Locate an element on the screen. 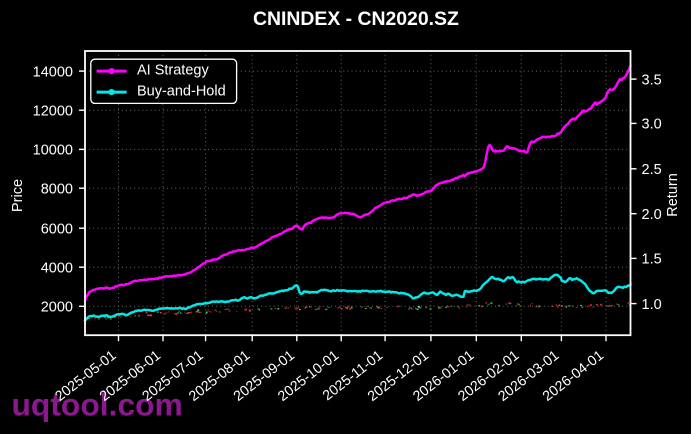 The image size is (691, 434). svg-text: 3.5 is located at coordinates (652, 80).